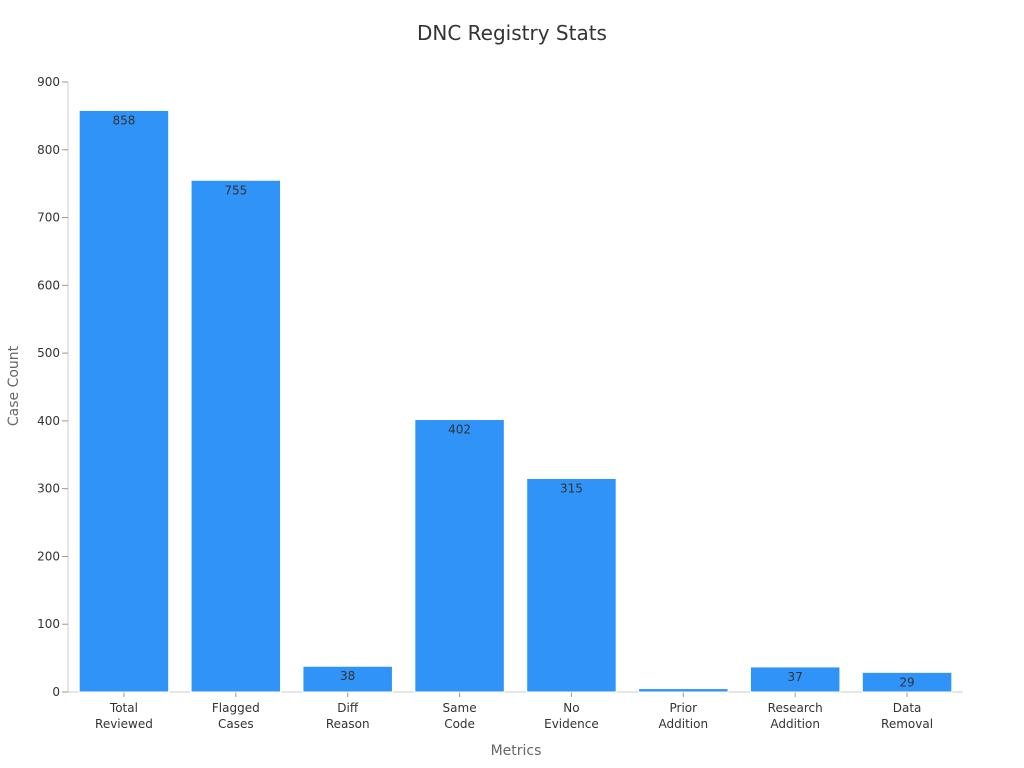 The height and width of the screenshot is (768, 1024). Describe the element at coordinates (124, 724) in the screenshot. I see `x-tick-label: Reviewed` at that location.